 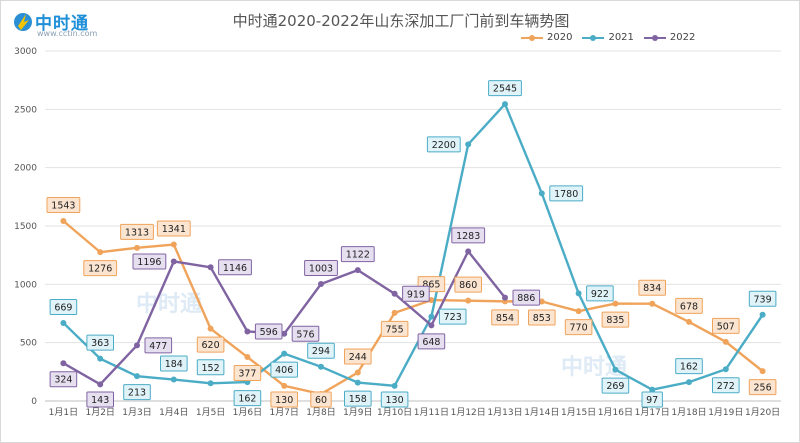 I want to click on data-label-2021: 2200, so click(x=444, y=145).